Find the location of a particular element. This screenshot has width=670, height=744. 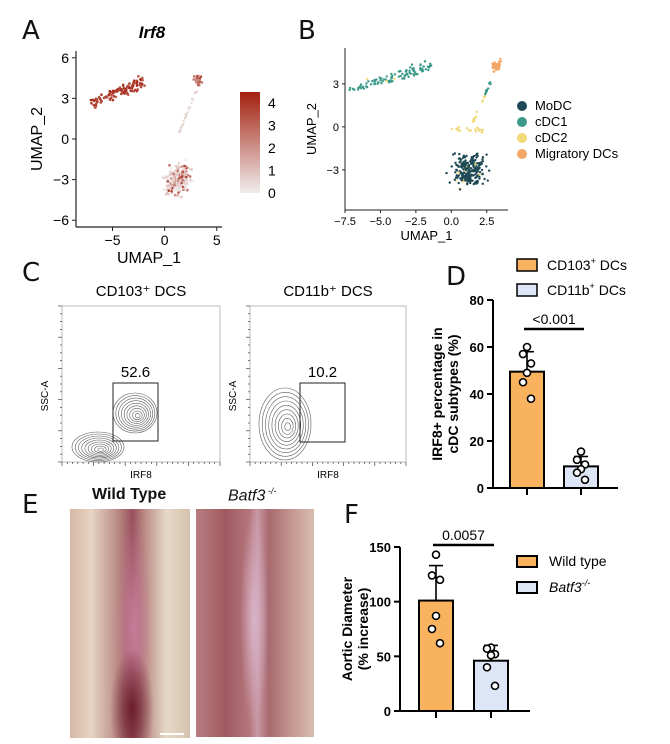

chart-b-ytick-label: 3 is located at coordinates (336, 85).